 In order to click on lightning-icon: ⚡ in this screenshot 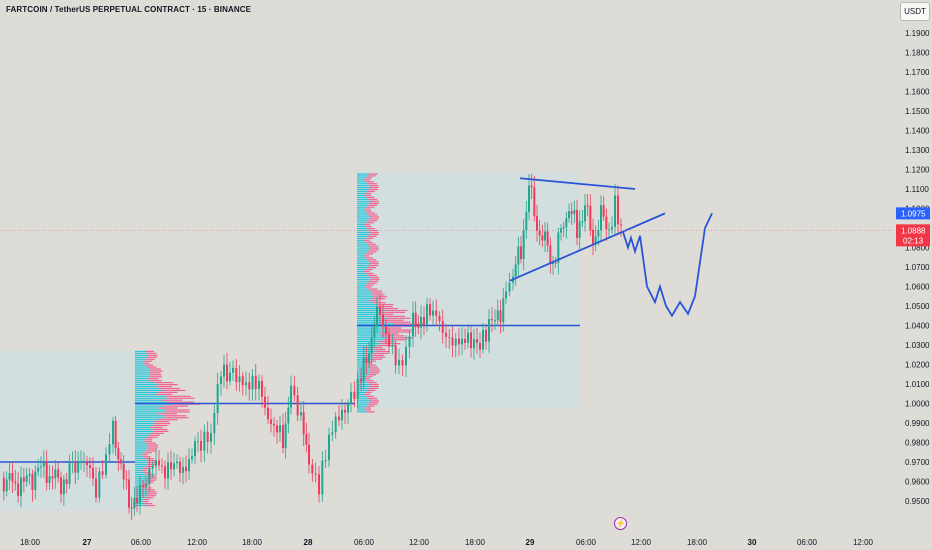, I will do `click(620, 523)`.